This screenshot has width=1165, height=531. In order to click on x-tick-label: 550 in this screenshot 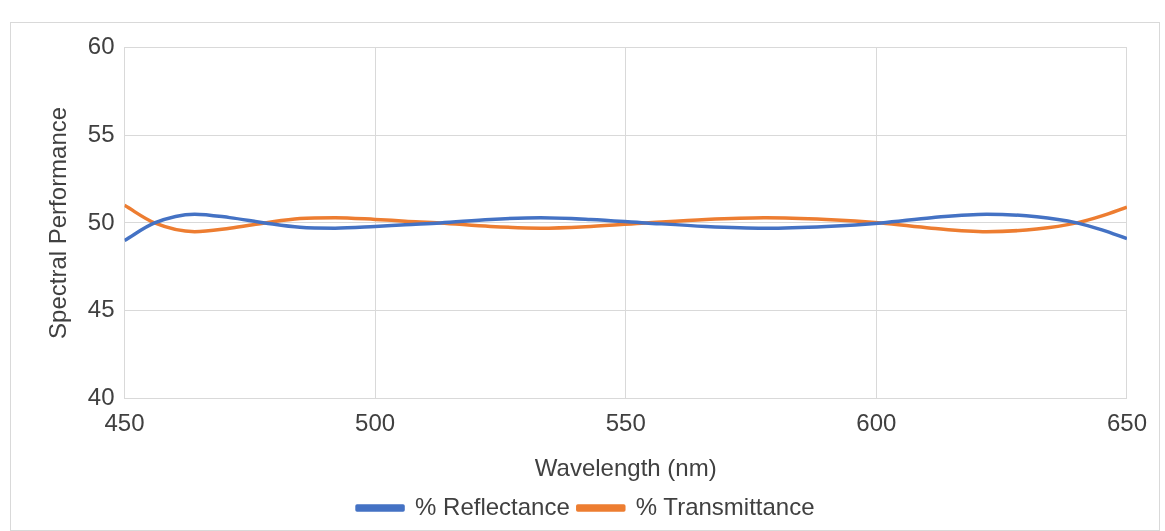, I will do `click(625, 423)`.